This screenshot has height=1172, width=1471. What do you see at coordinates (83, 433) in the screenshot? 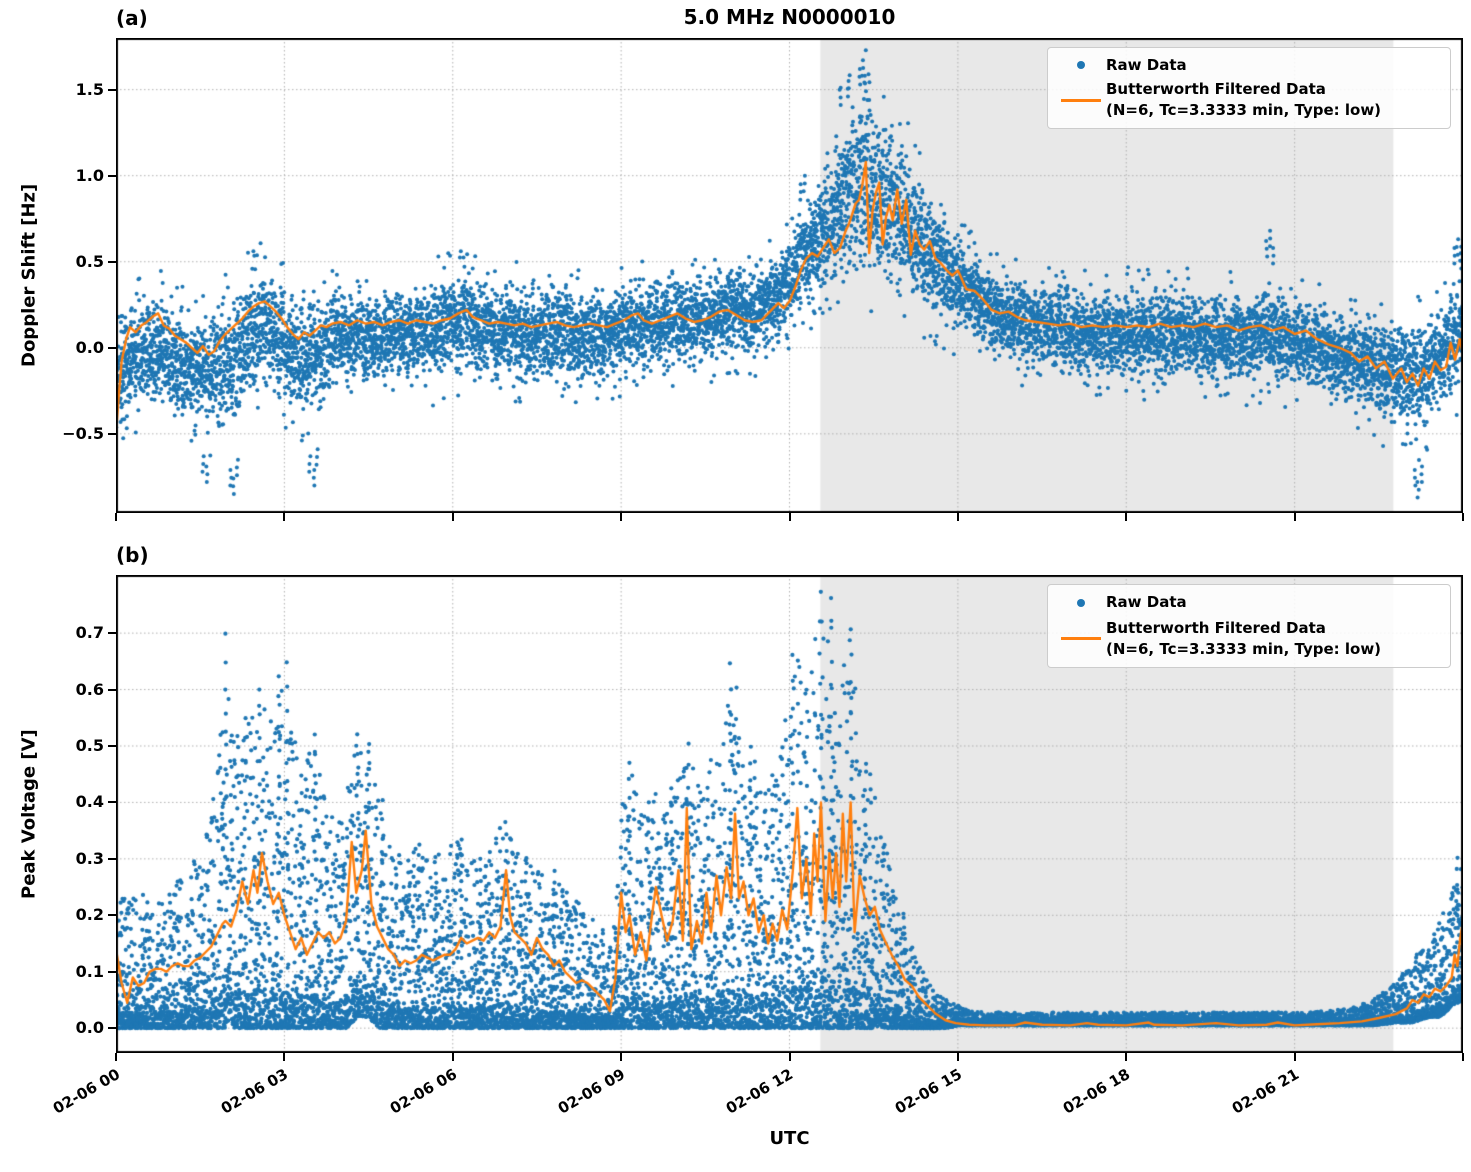
I see `y-tick-label: −0.5` at bounding box center [83, 433].